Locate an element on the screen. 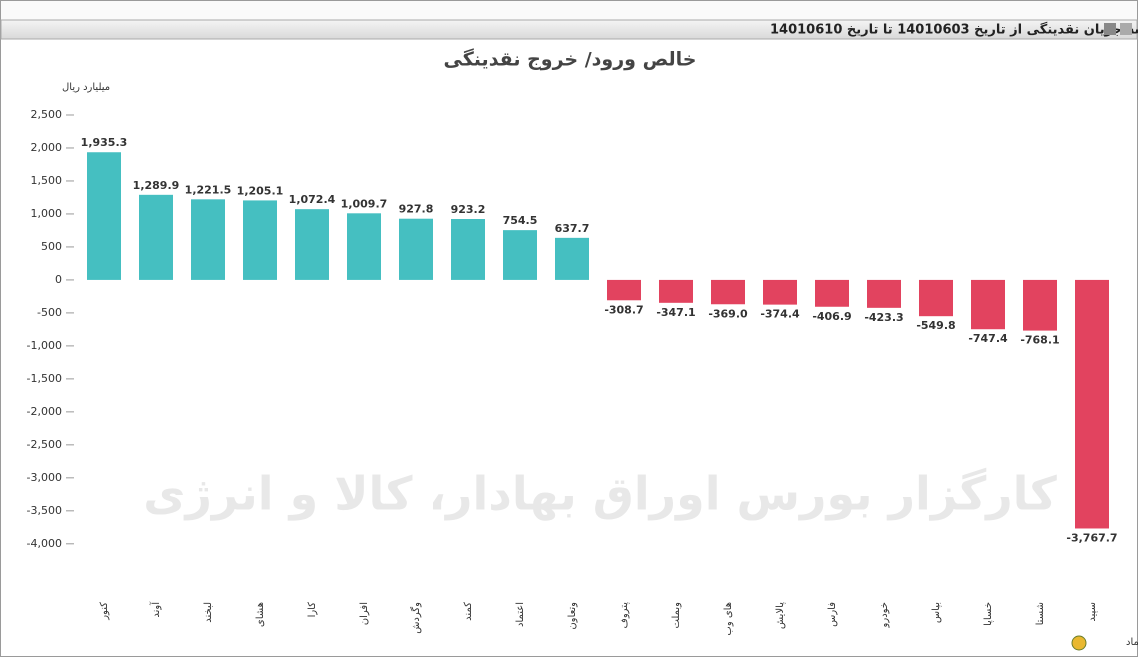 This screenshot has width=1138, height=661. y-tick-label: 500 is located at coordinates (51, 246).